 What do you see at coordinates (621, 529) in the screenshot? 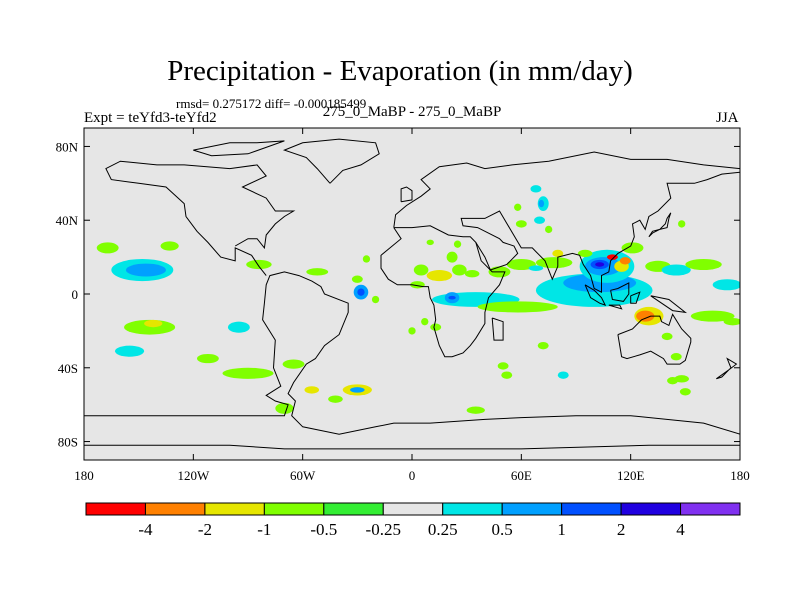
I see `colorbar-label: 2` at bounding box center [621, 529].